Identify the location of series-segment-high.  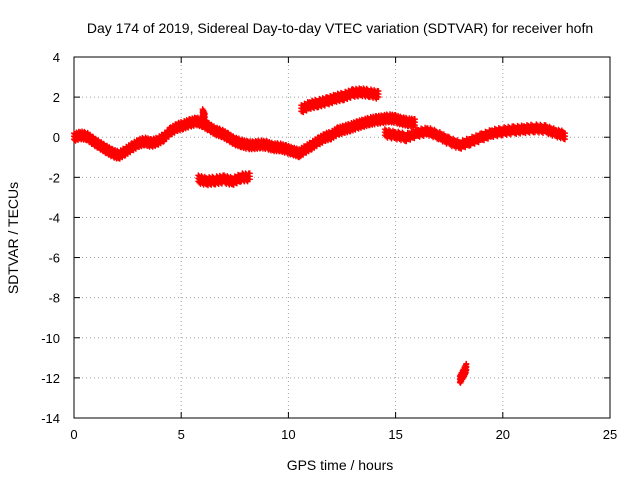
(340, 100).